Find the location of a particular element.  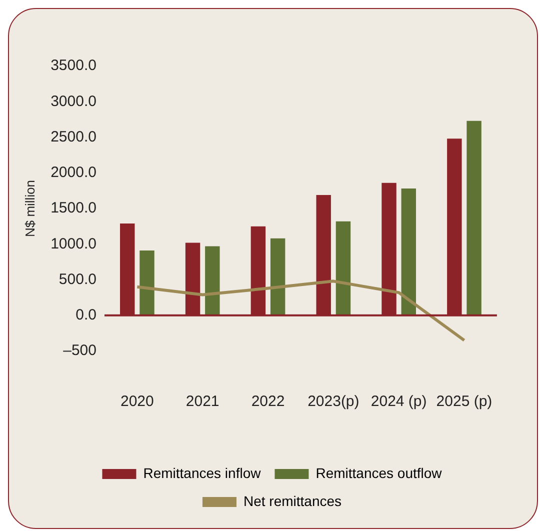

y-tick-label: 2500.0 is located at coordinates (73, 137).